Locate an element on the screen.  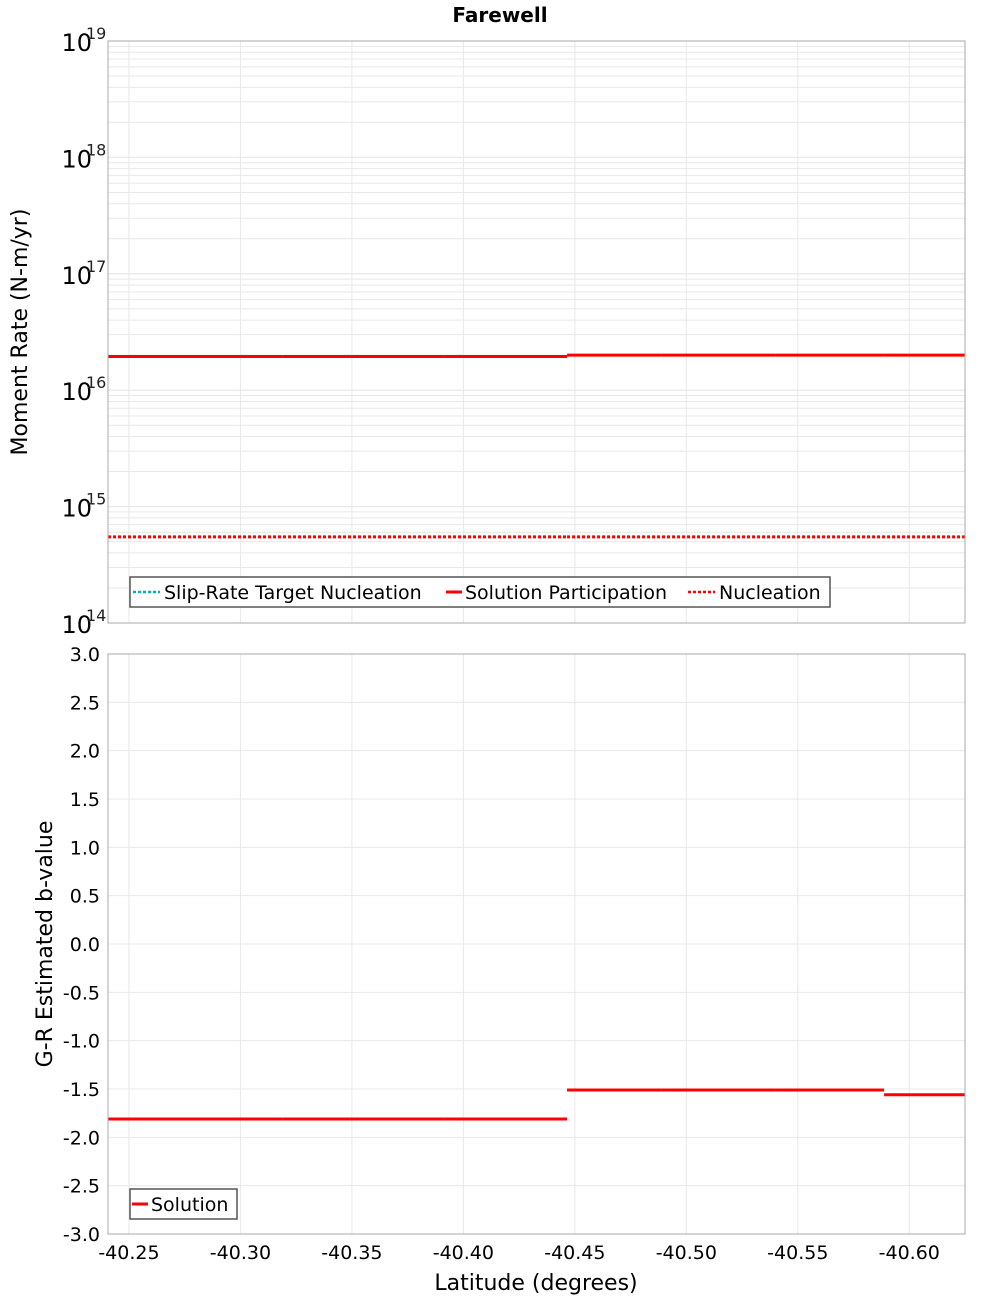
x-tick-label: -40.55 is located at coordinates (797, 1253).